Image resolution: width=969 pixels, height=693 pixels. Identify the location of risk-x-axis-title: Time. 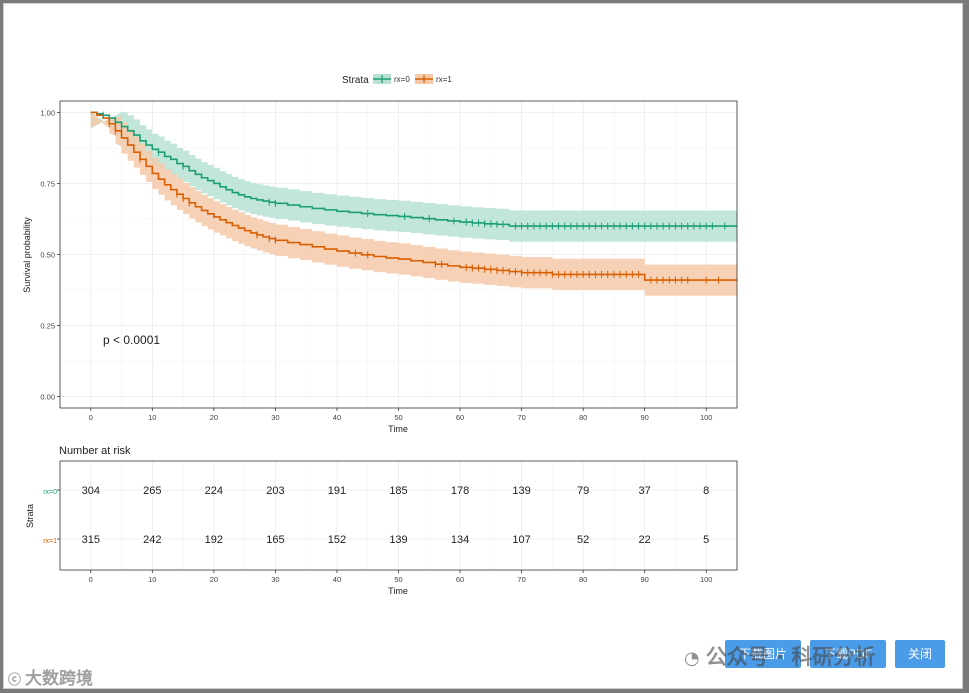
(398, 591).